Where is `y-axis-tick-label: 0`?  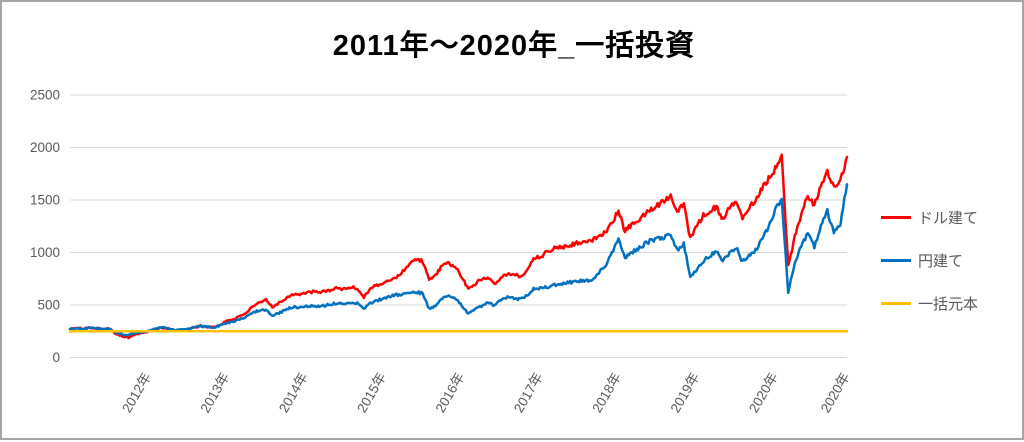
y-axis-tick-label: 0 is located at coordinates (56, 357).